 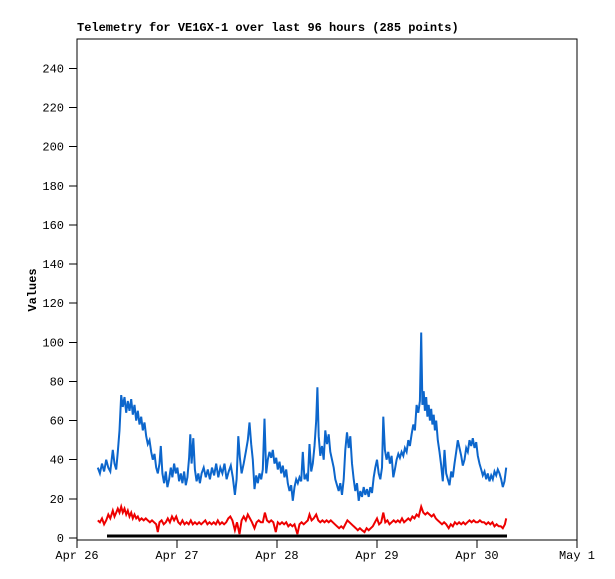 I want to click on y-tick-label: 100, so click(x=53, y=343).